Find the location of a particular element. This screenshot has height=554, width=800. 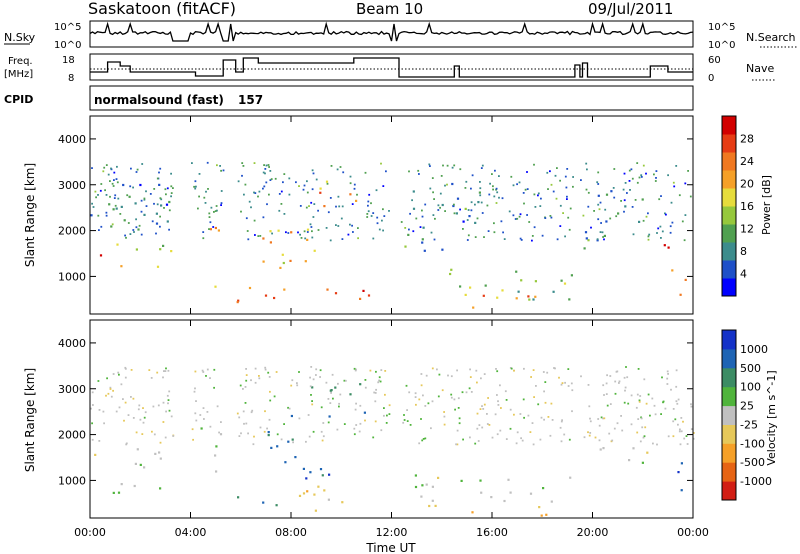

power-ylabel: Slant Range [km] is located at coordinates (30, 215).